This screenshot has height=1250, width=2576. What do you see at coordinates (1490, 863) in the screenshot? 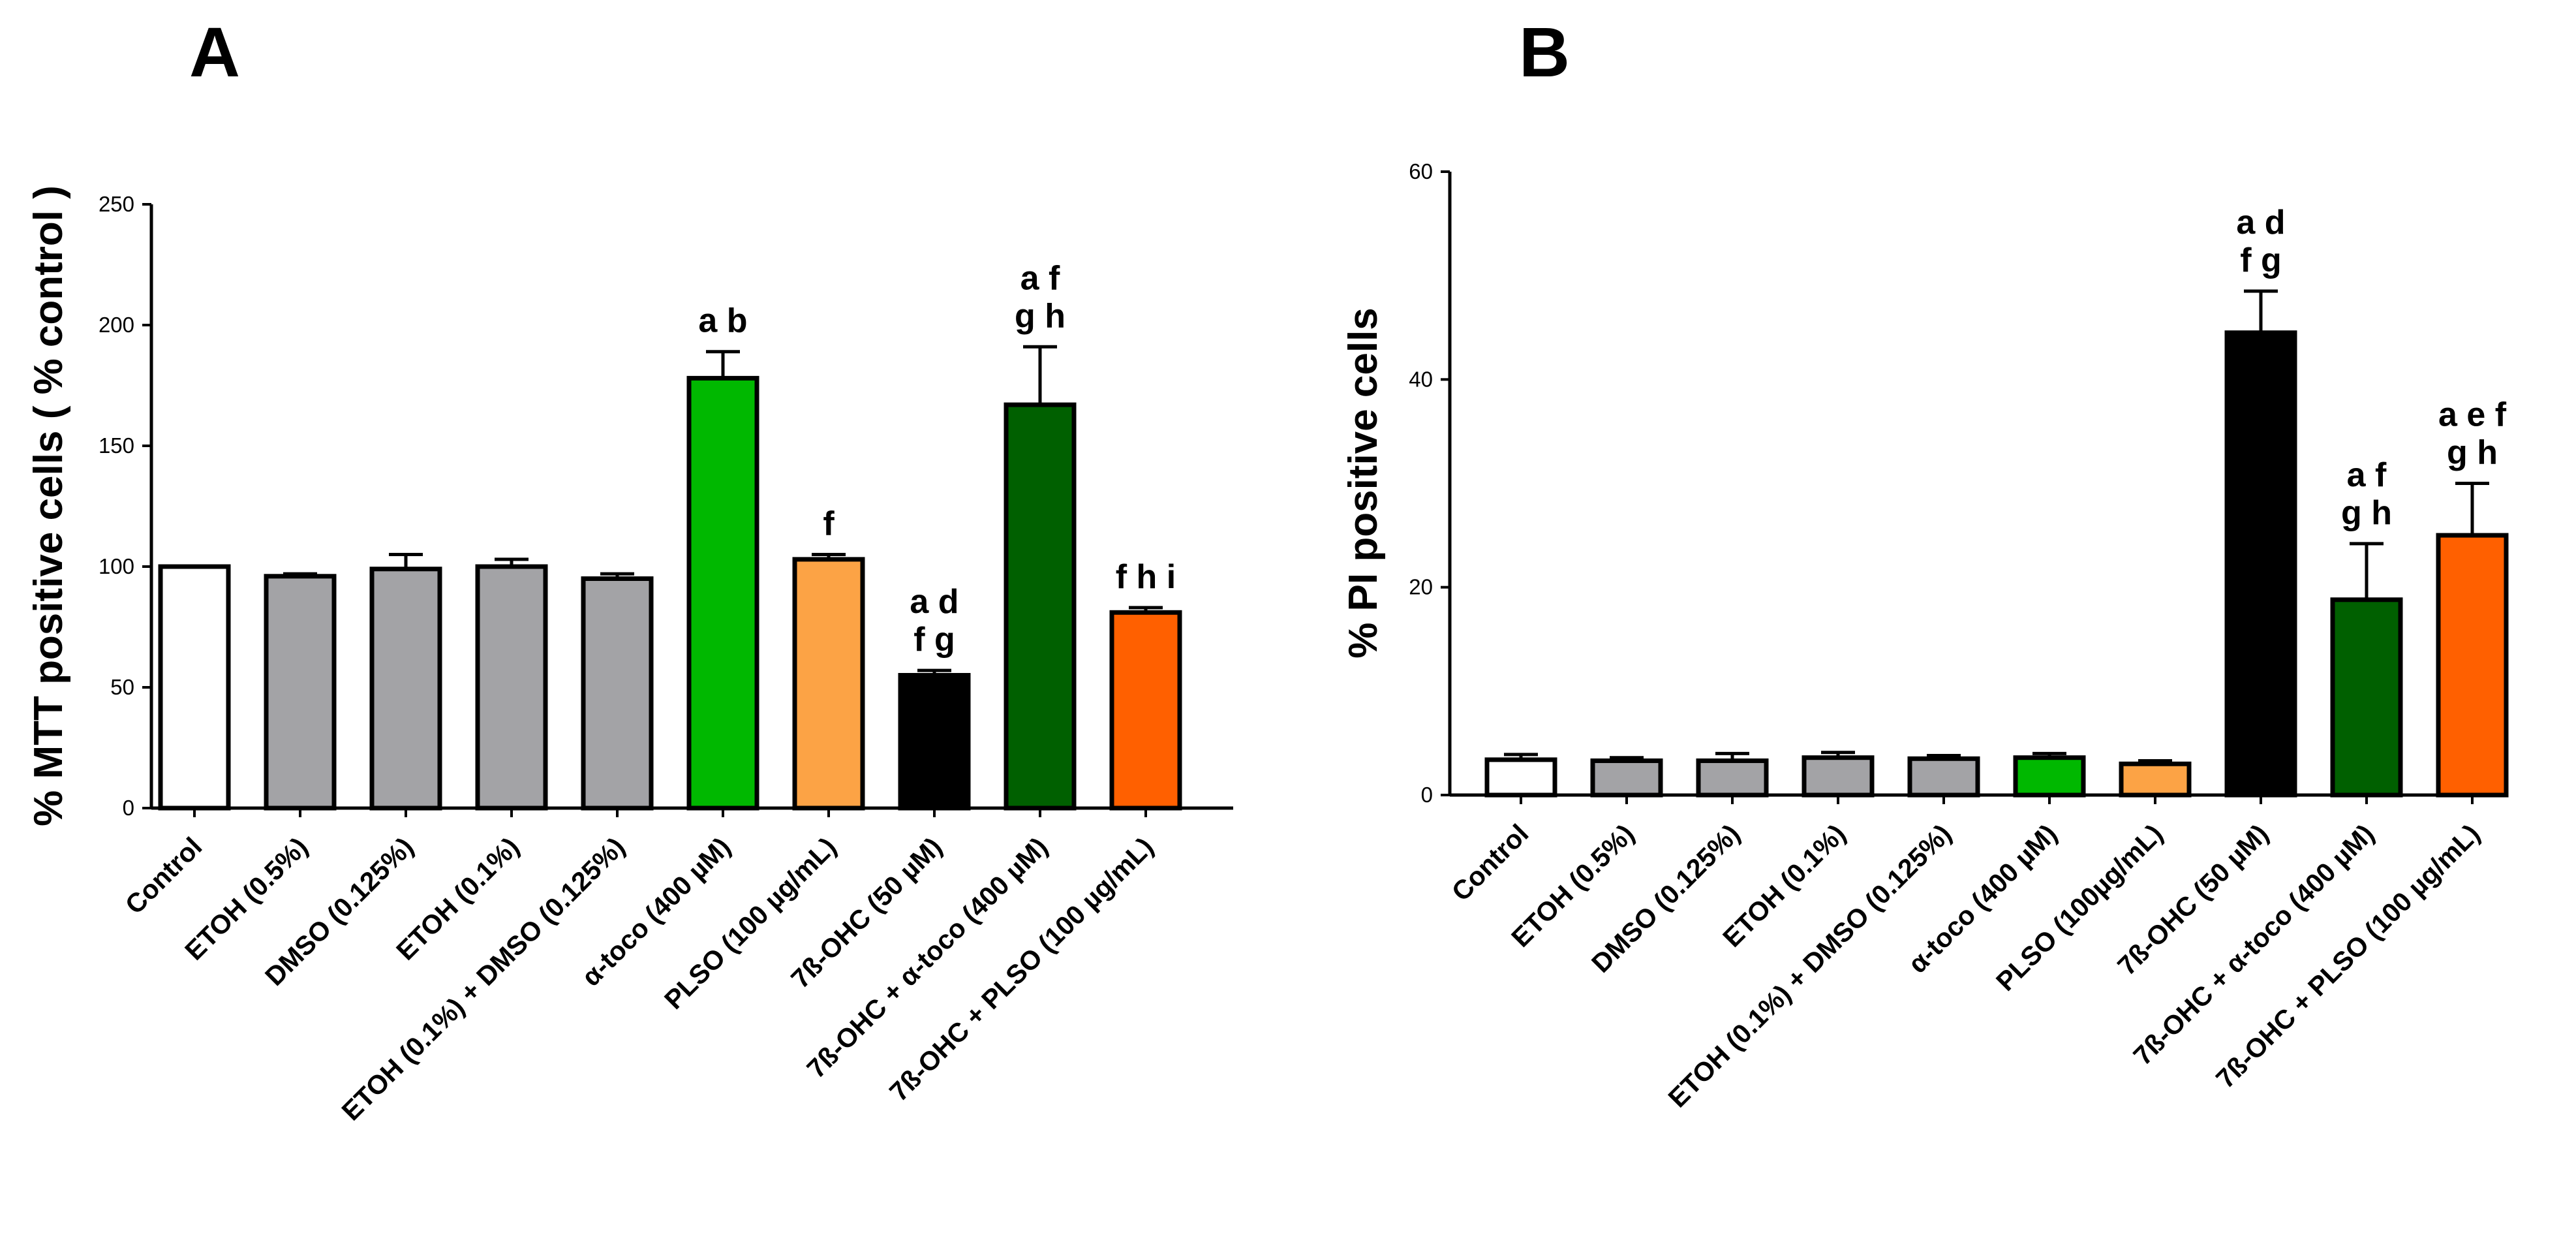
I see `panel-b-category-label: Control` at bounding box center [1490, 863].